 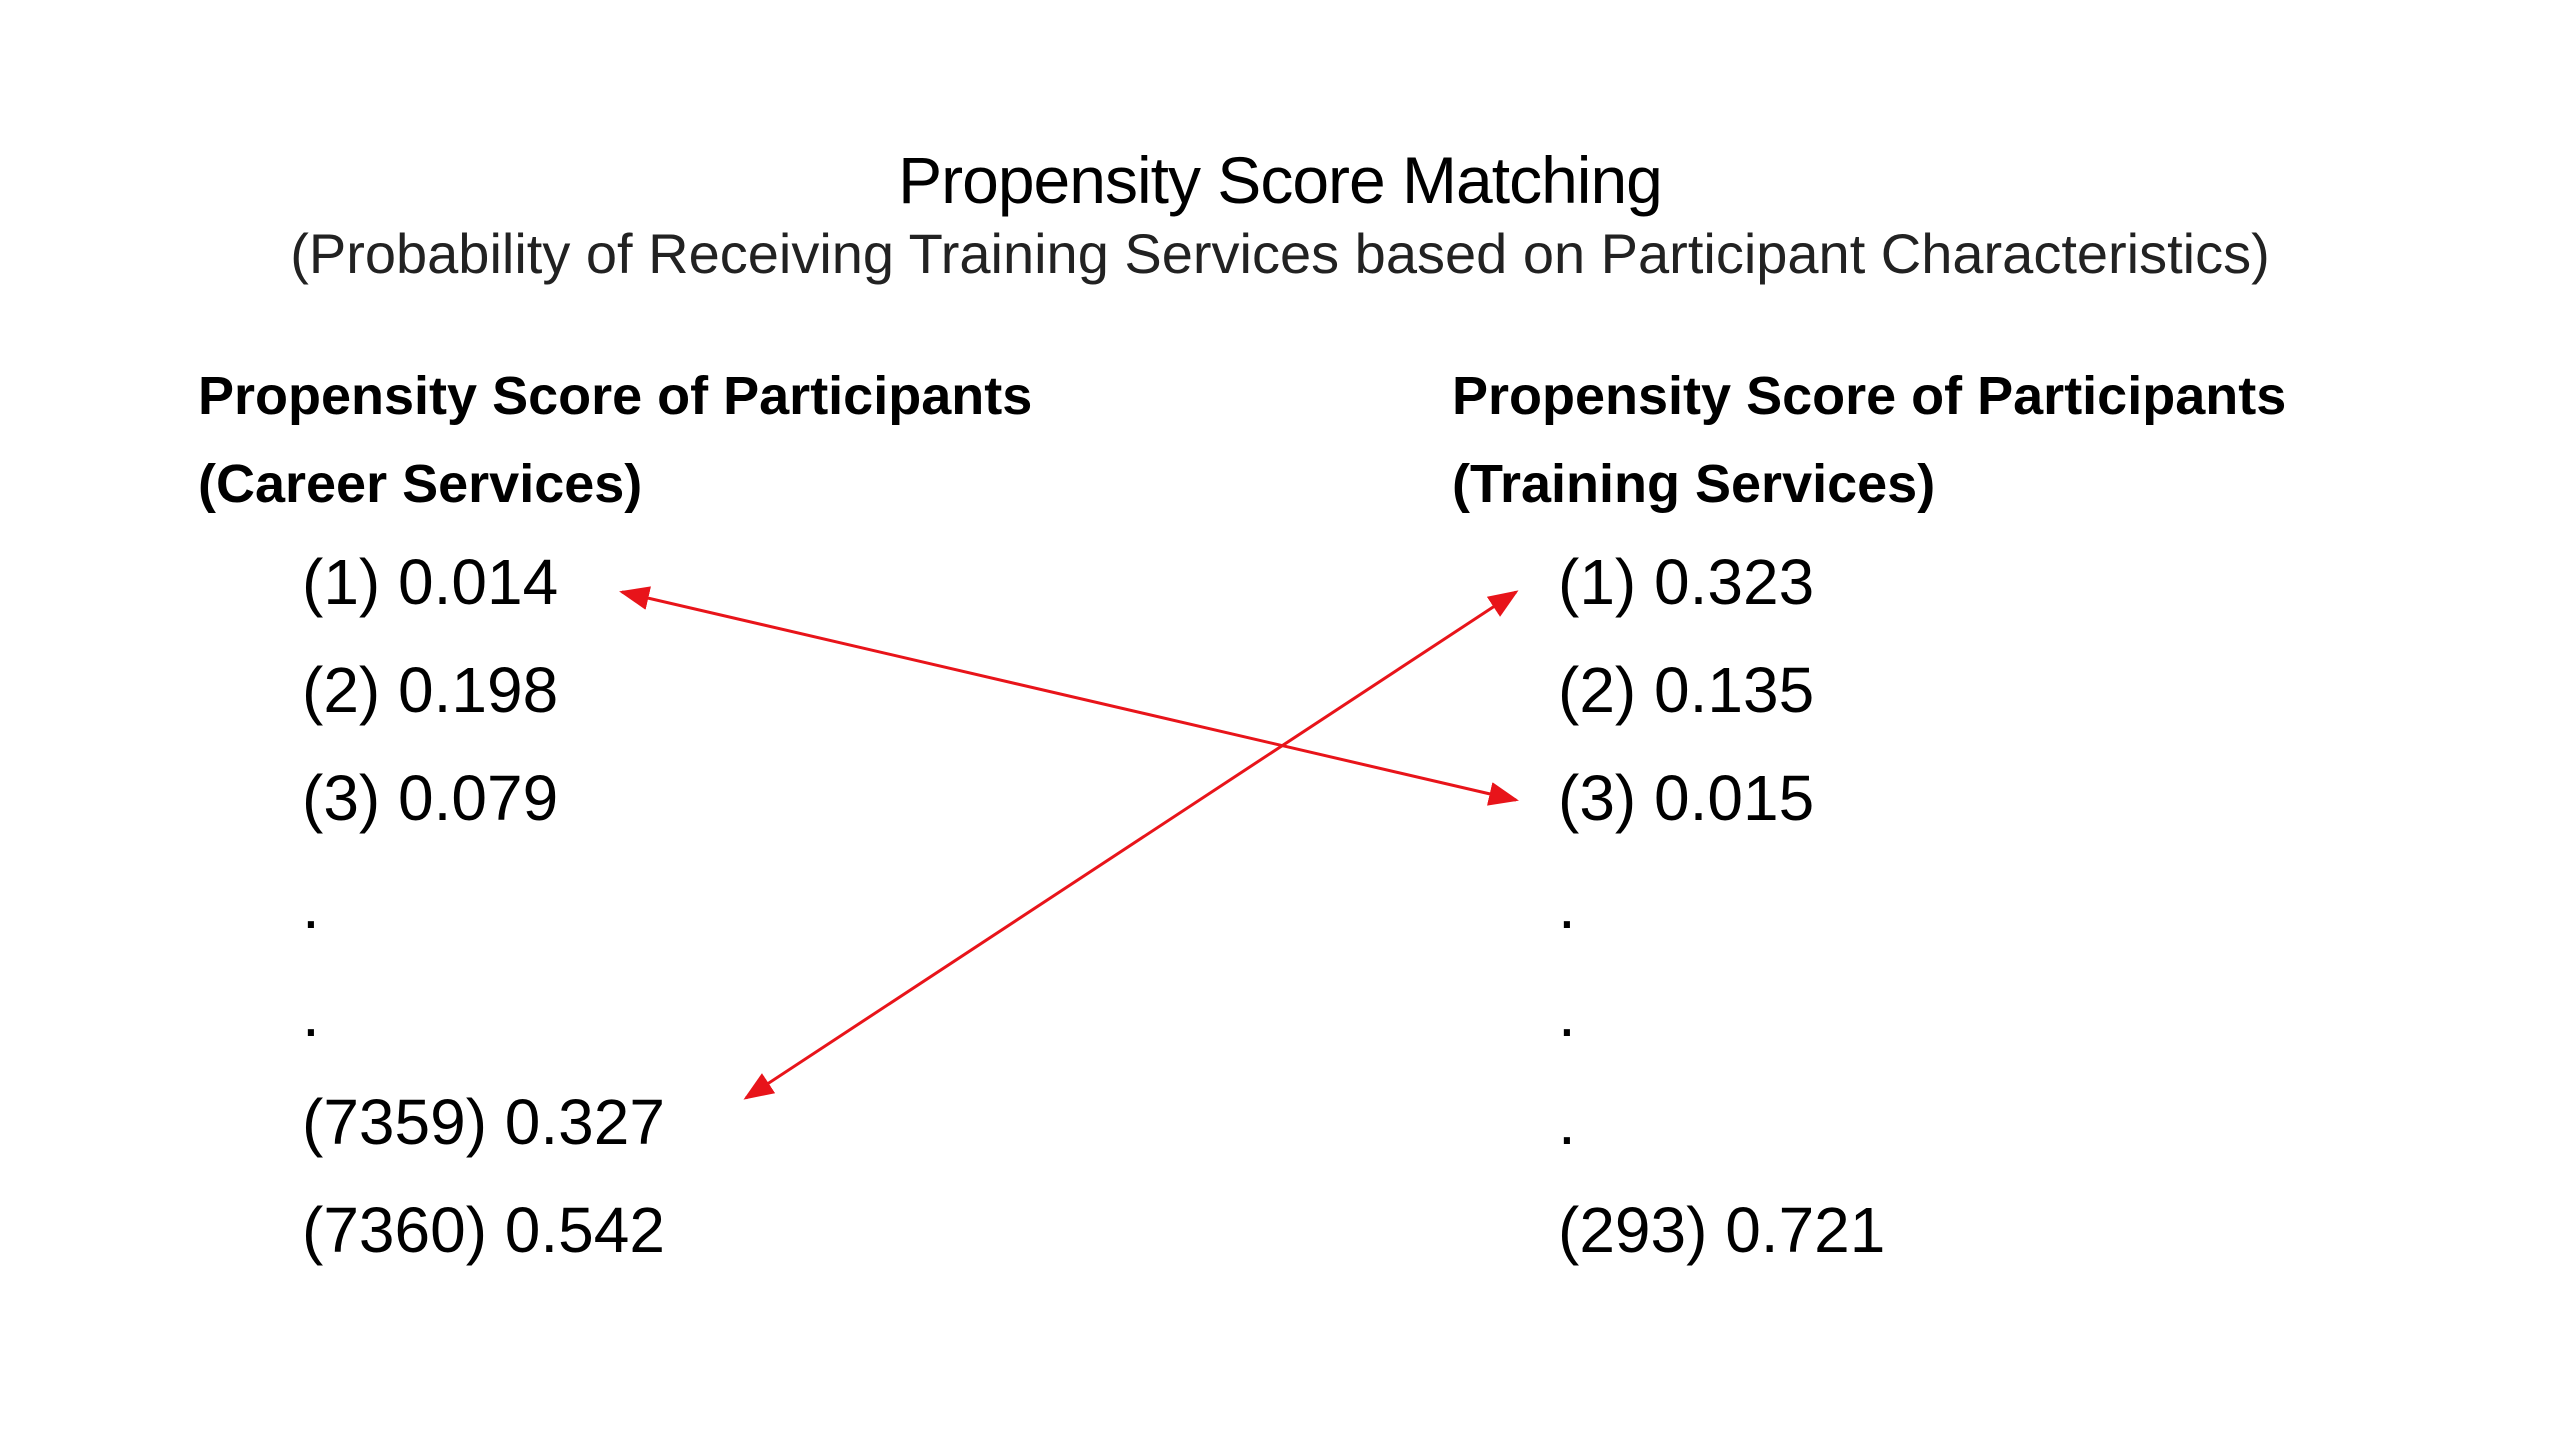 What do you see at coordinates (420, 484) in the screenshot?
I see `career-heading-line2: (Career Services)` at bounding box center [420, 484].